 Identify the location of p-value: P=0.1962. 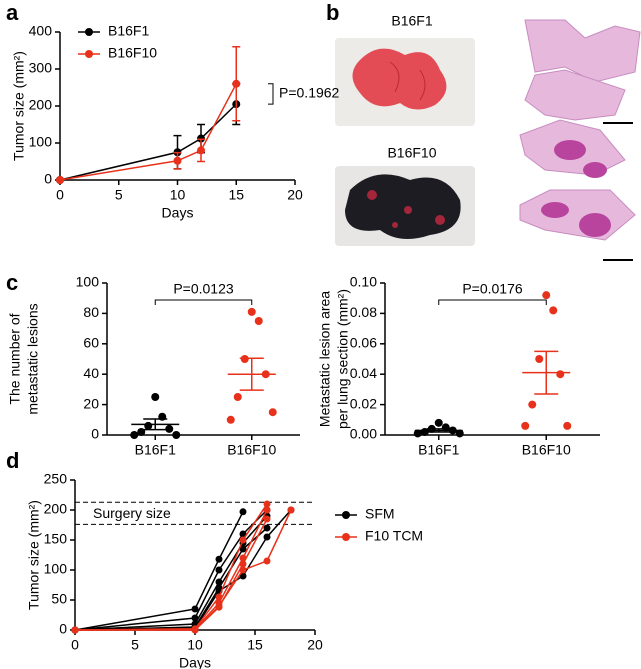
(309, 93).